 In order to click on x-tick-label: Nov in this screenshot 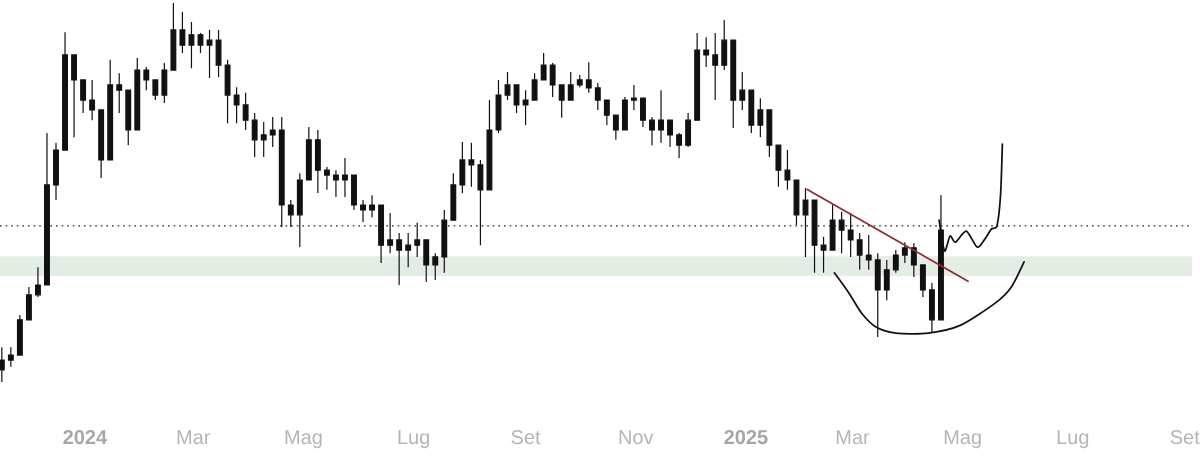, I will do `click(636, 437)`.